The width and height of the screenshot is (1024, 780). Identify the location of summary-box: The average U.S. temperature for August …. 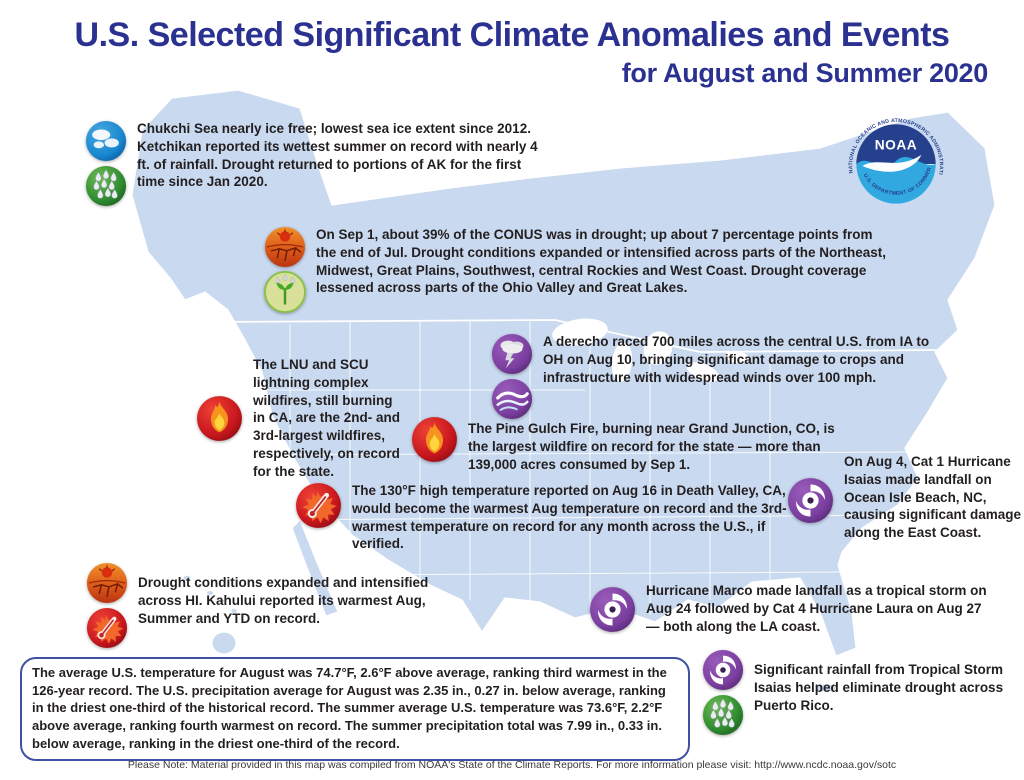
(355, 709).